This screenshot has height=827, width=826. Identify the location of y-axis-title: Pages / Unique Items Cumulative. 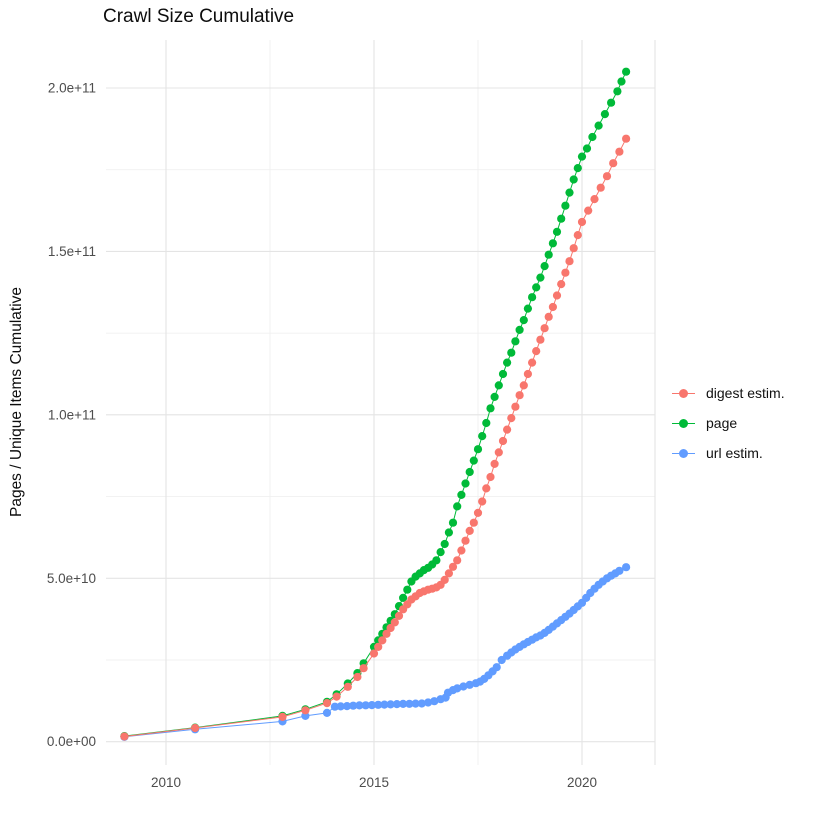
(16, 402).